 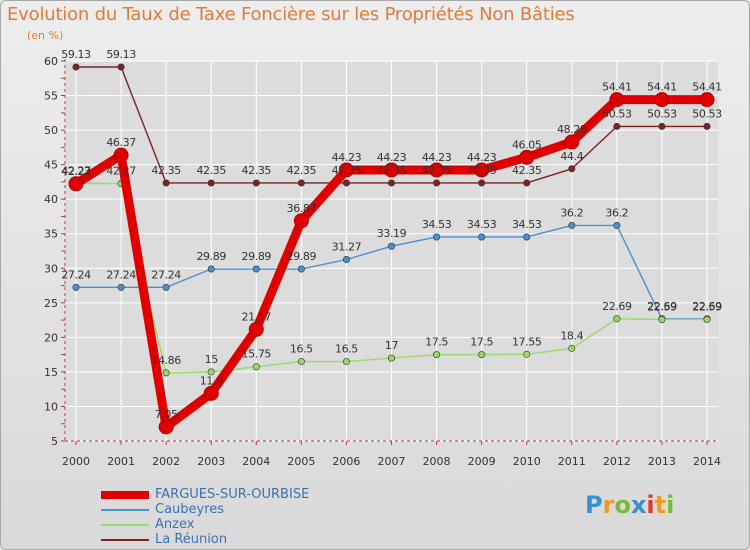 I want to click on data-label-la-reunion-2009: 42.35, so click(x=482, y=170).